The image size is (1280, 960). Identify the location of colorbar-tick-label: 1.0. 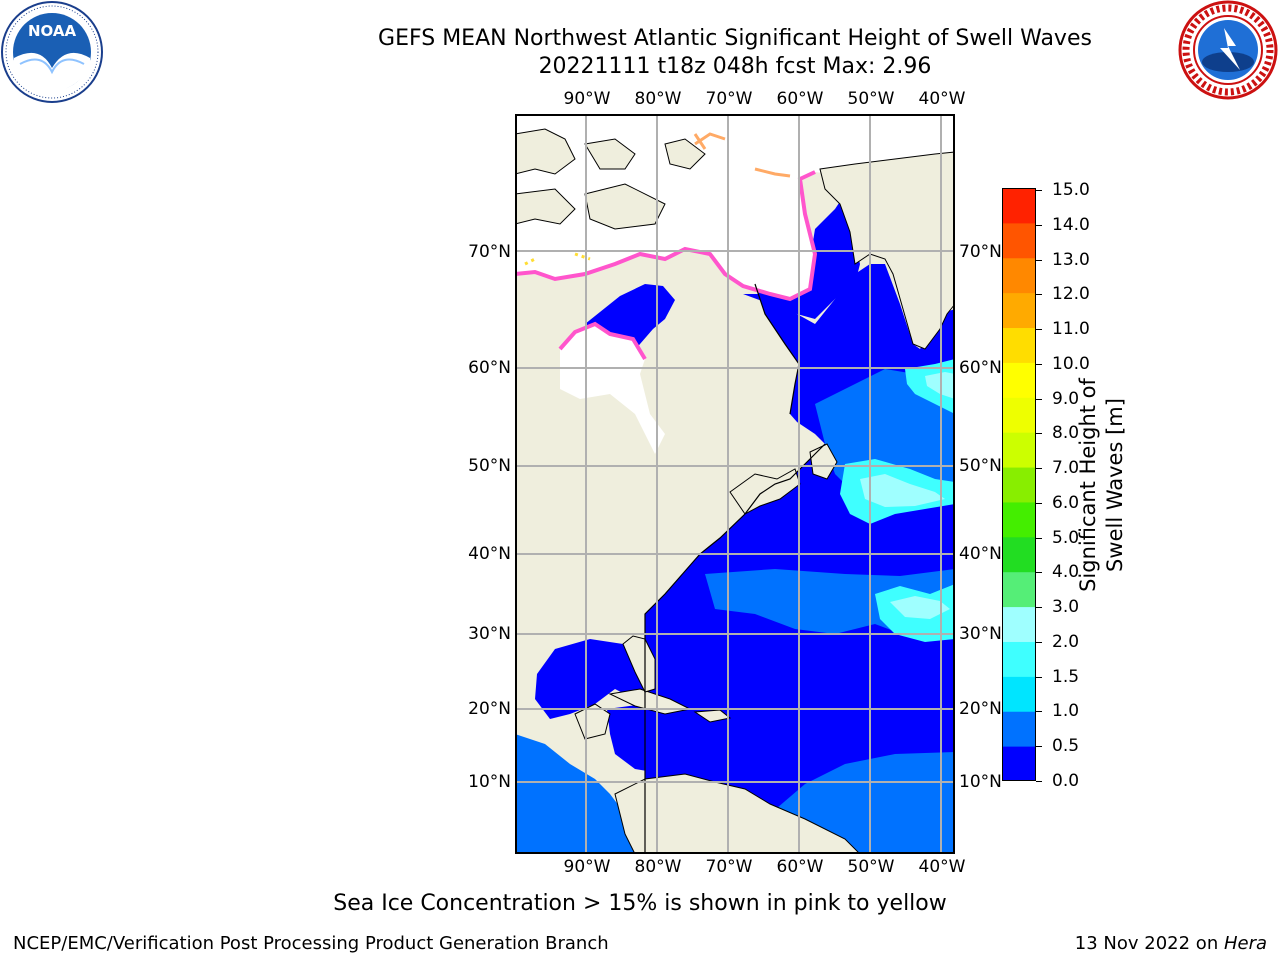
(1066, 711).